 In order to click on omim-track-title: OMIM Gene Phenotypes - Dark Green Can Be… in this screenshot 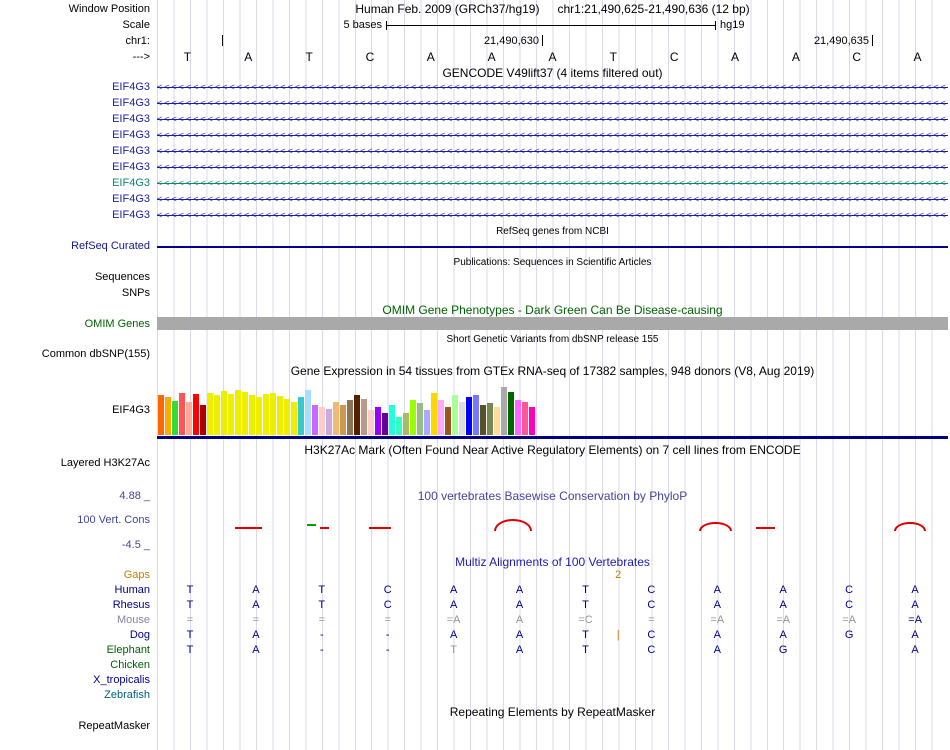, I will do `click(552, 310)`.